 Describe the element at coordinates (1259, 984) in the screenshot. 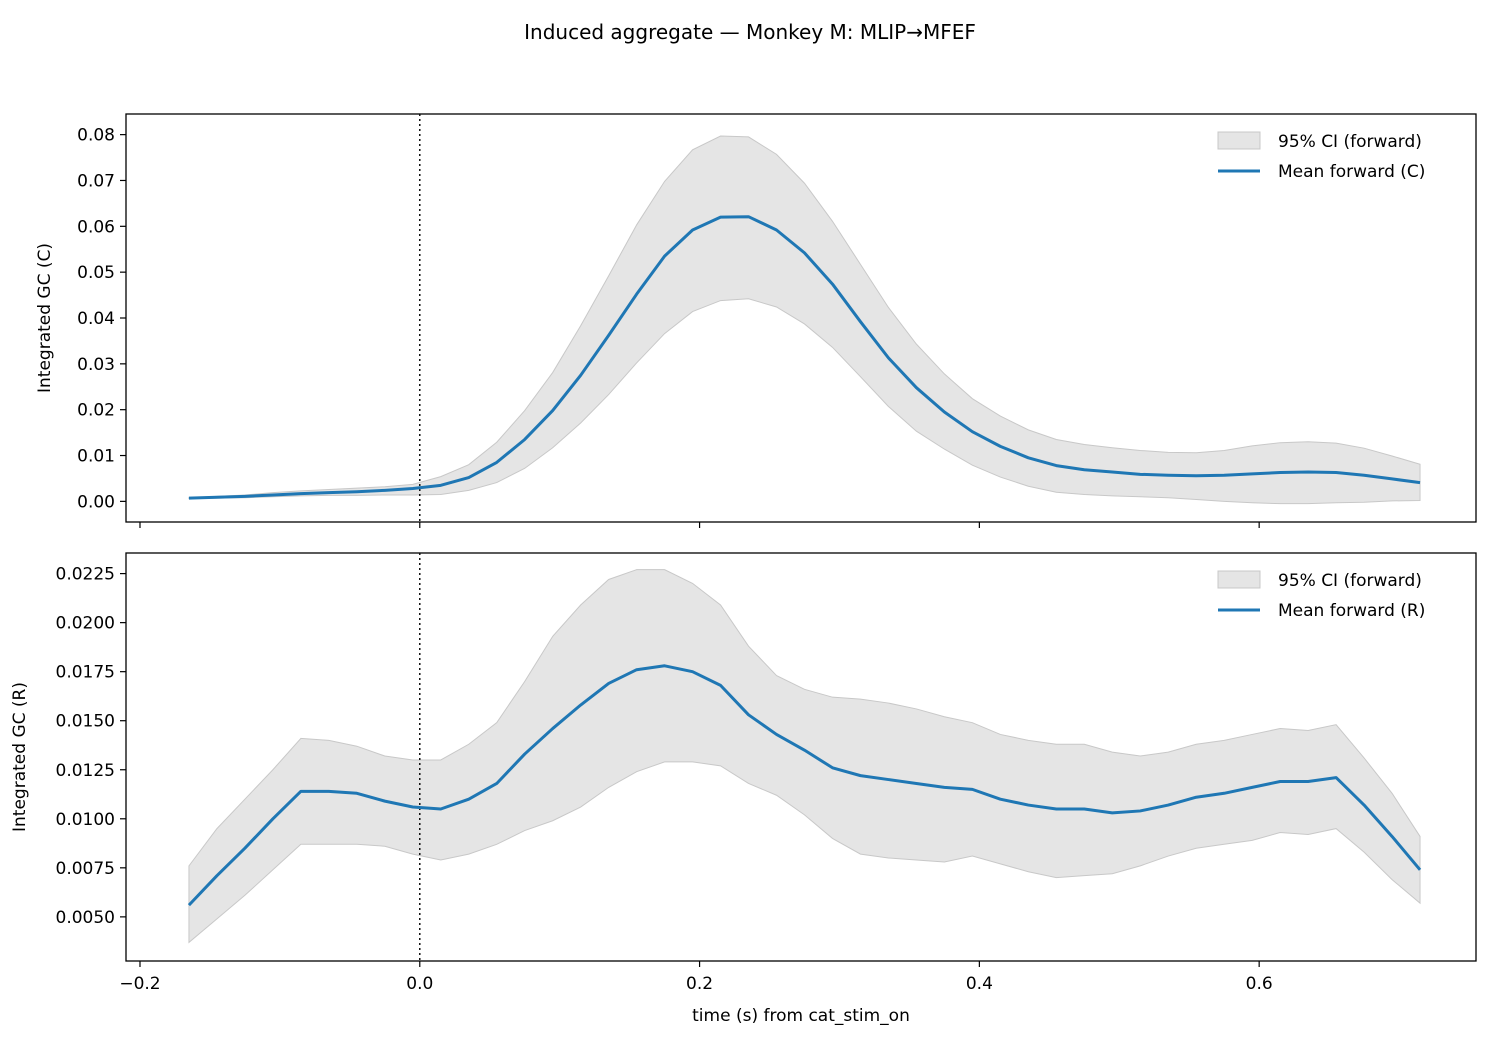

I see `x-tick-label: 0.6` at that location.